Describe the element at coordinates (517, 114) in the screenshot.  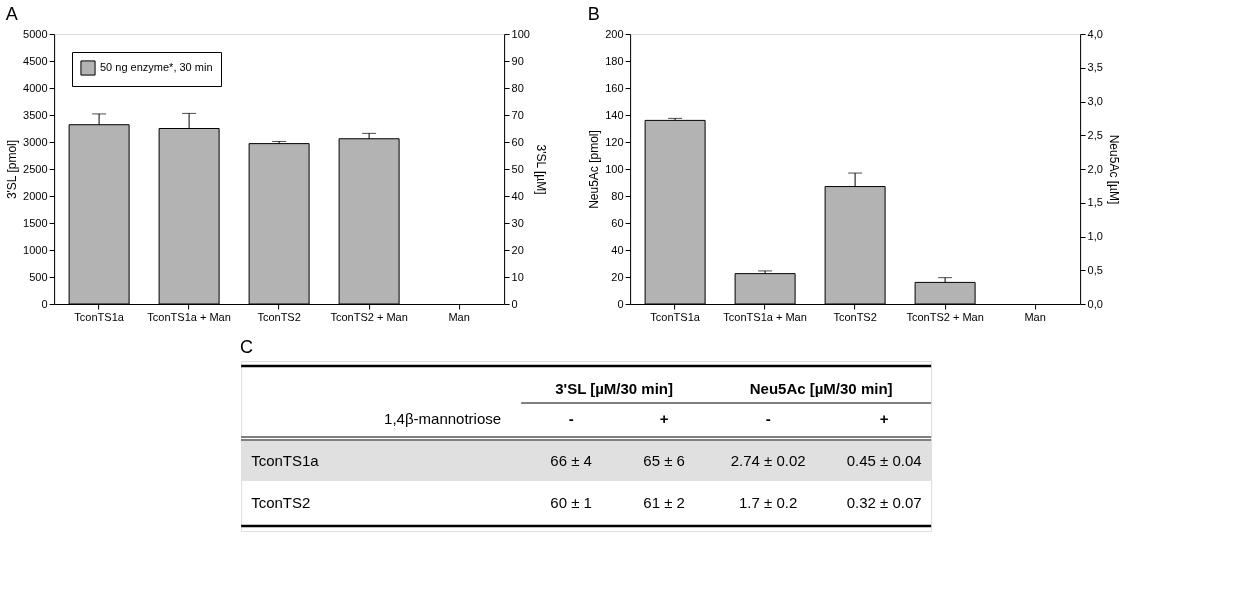
I see `y2-tick-label: 70` at that location.